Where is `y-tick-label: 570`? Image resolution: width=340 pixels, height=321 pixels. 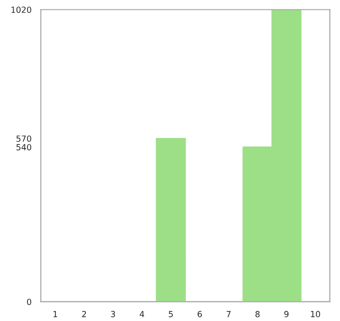
y-tick-label: 570 is located at coordinates (24, 138).